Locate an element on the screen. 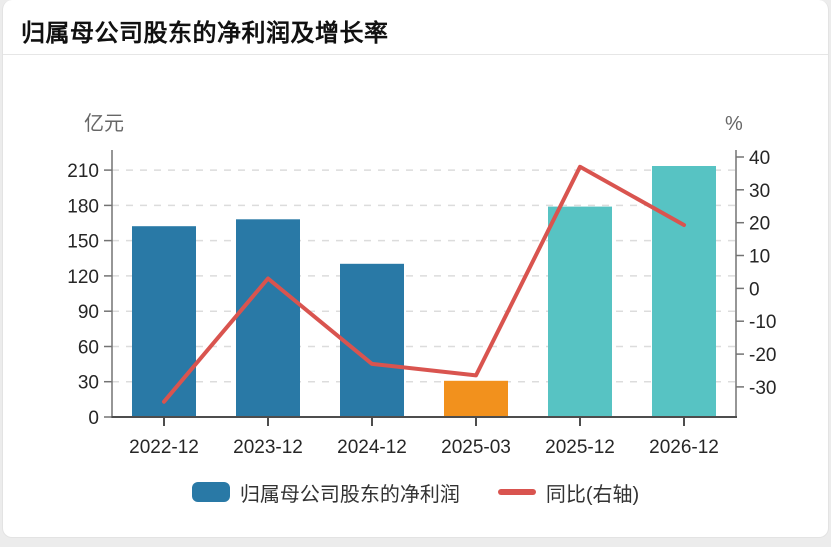 The width and height of the screenshot is (831, 547). chart-title: 归属母公司股东的净利润及增长率 is located at coordinates (205, 33).